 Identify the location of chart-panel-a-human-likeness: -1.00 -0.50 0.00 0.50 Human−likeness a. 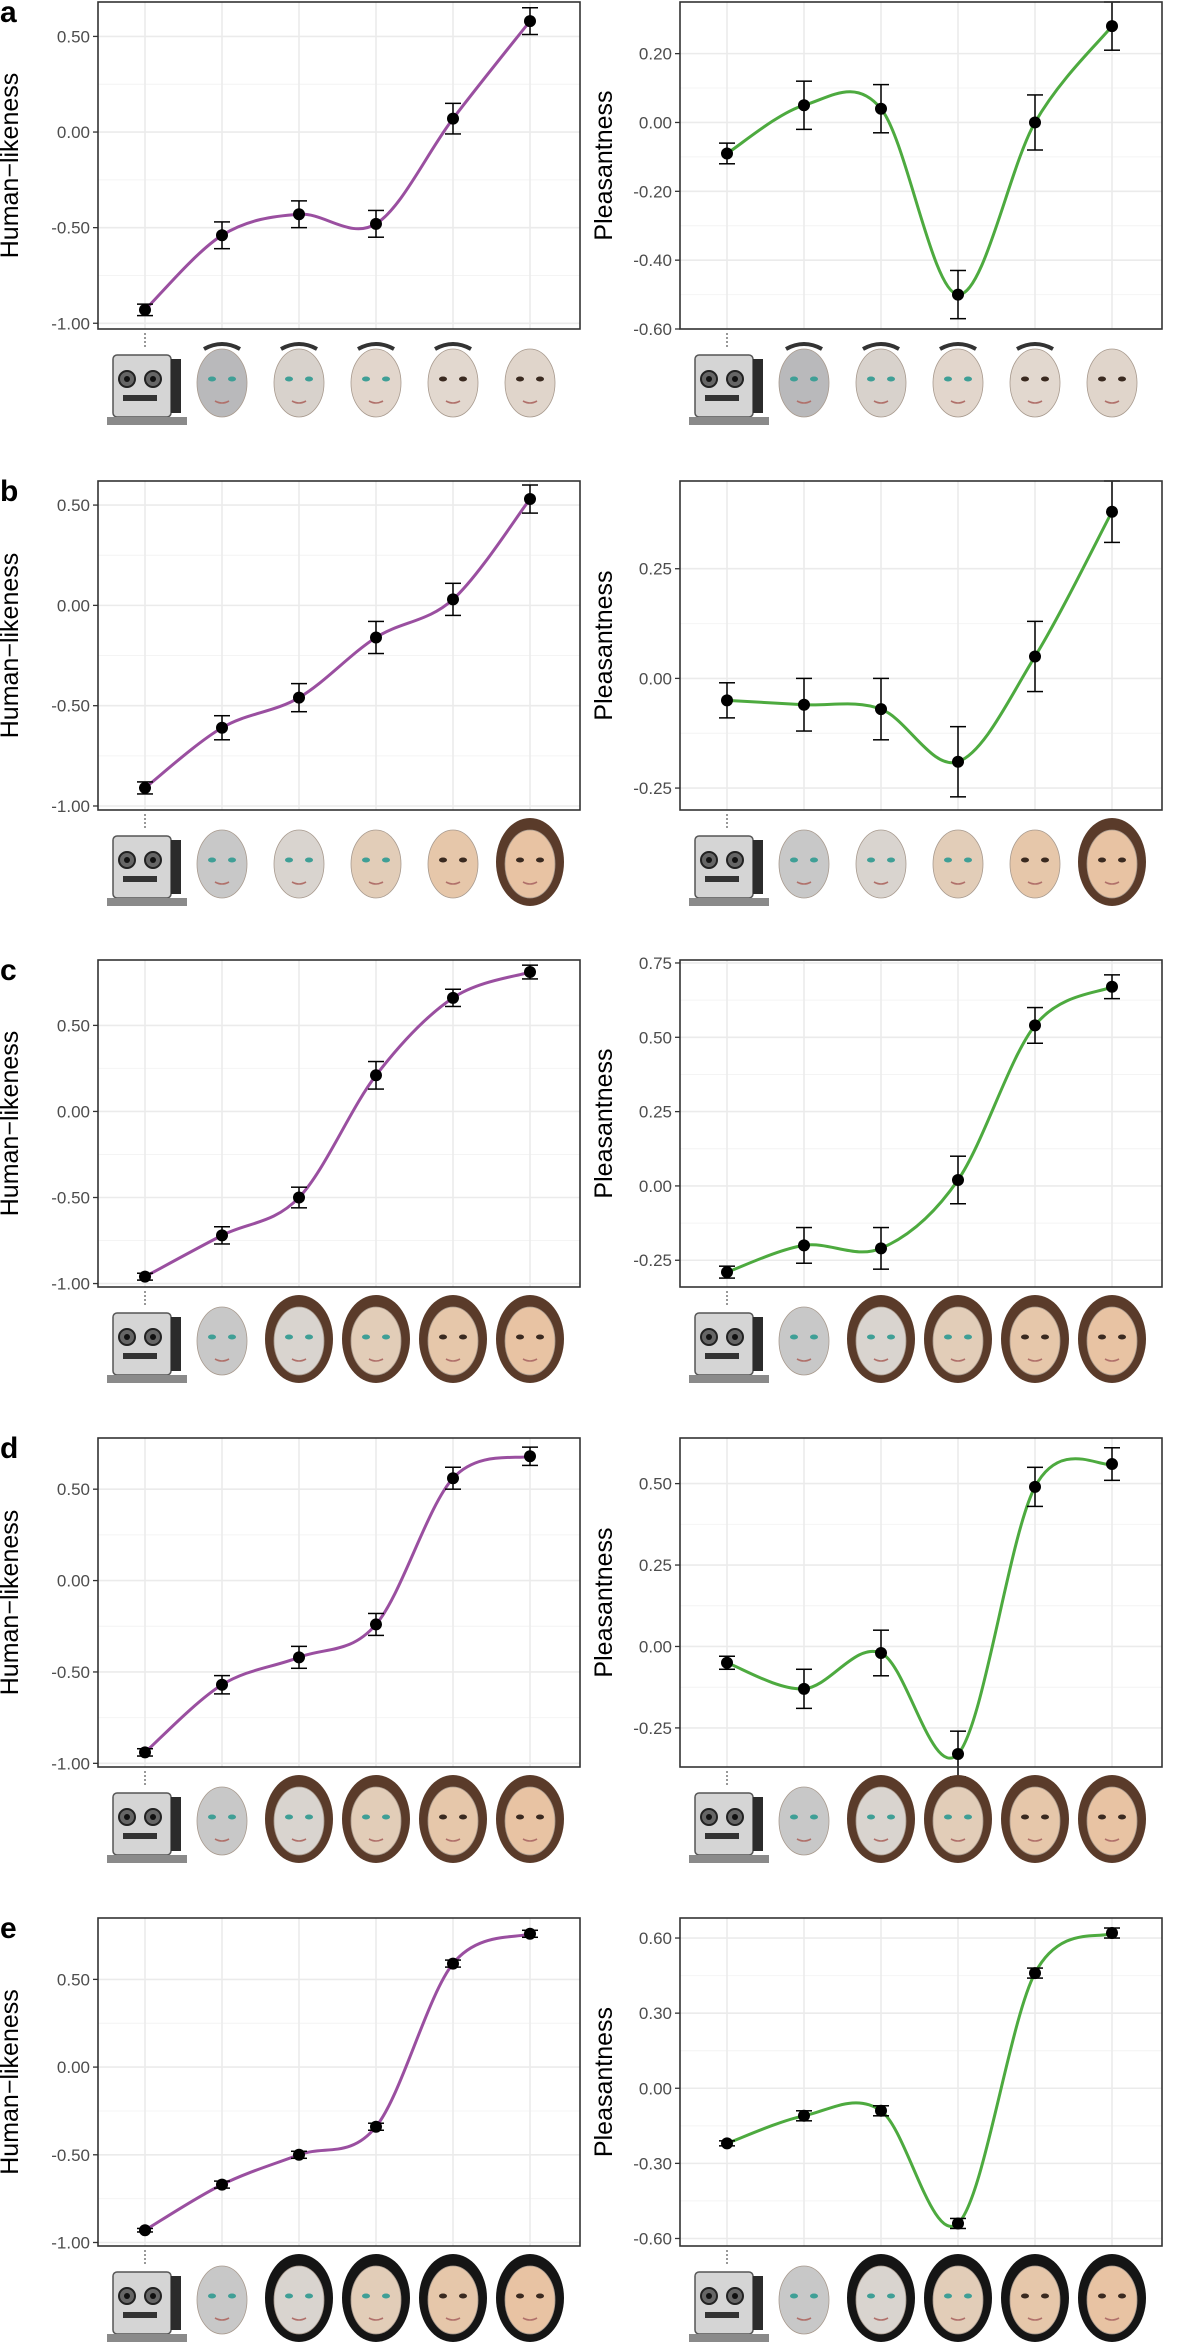
(290, 212).